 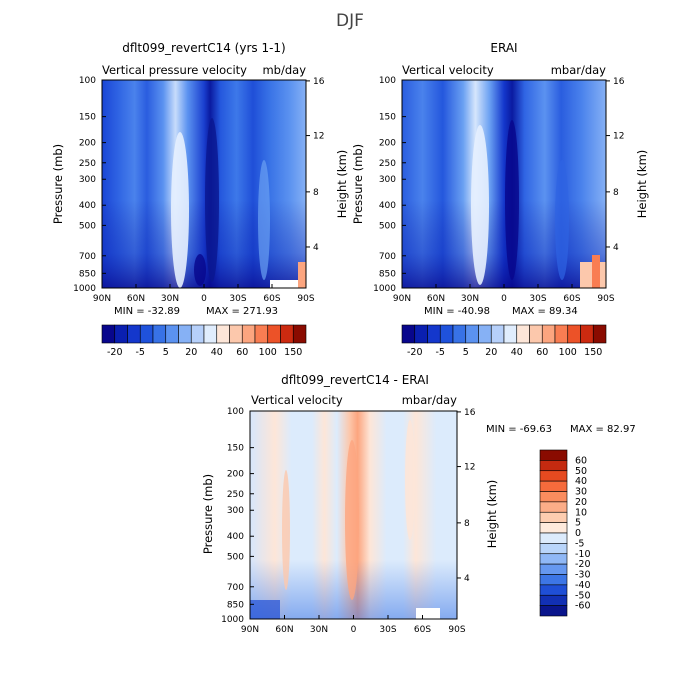 I want to click on erai-xtick-label: 60N, so click(x=436, y=299).